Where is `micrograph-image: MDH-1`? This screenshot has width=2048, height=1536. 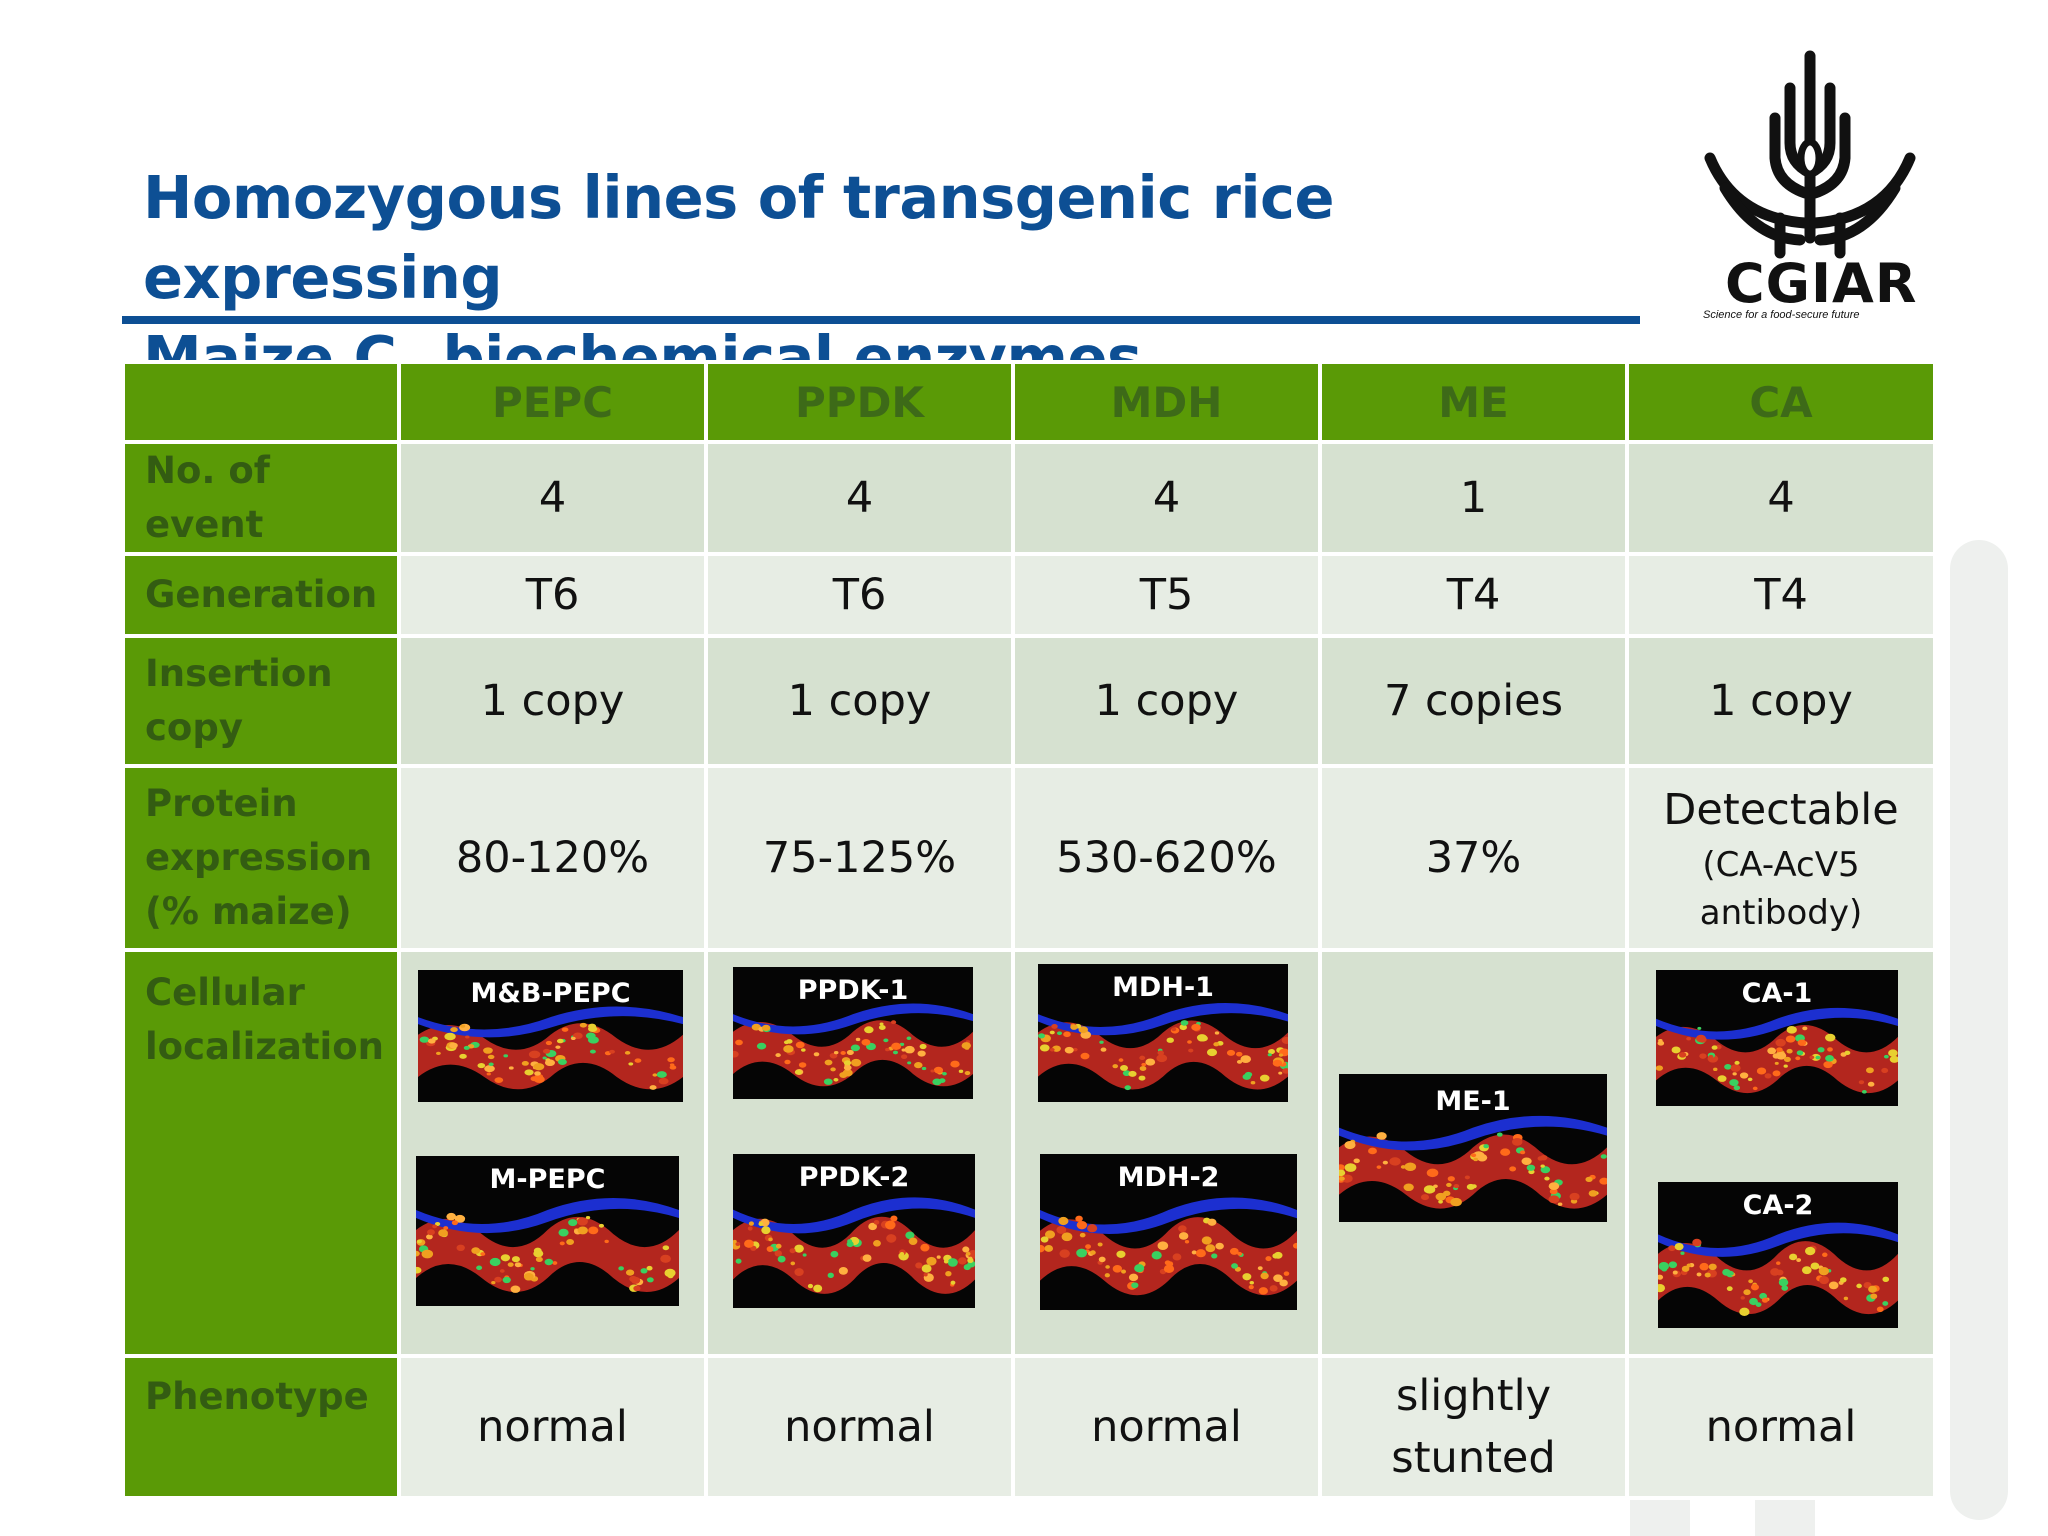
micrograph-image: MDH-1 is located at coordinates (1163, 1033).